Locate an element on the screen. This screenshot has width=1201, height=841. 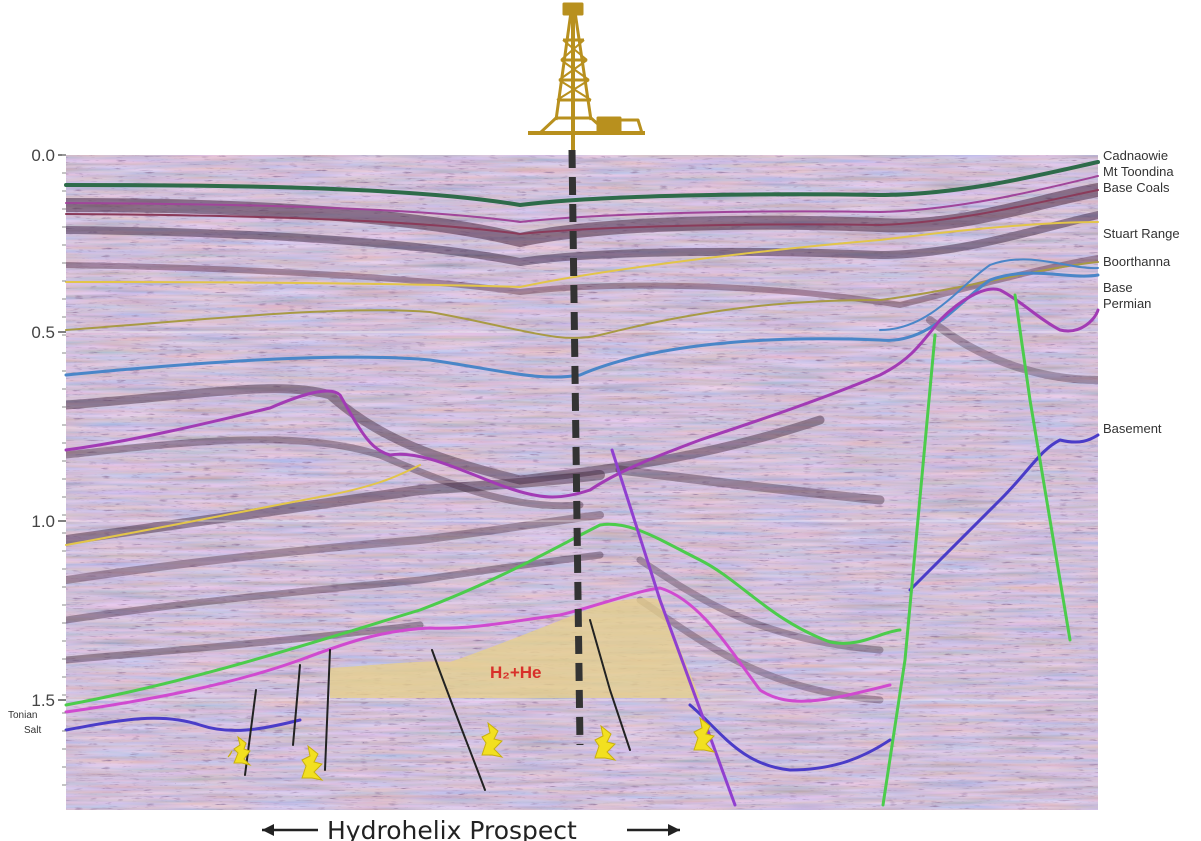
time-tick-label: 0.5 is located at coordinates (43, 332).